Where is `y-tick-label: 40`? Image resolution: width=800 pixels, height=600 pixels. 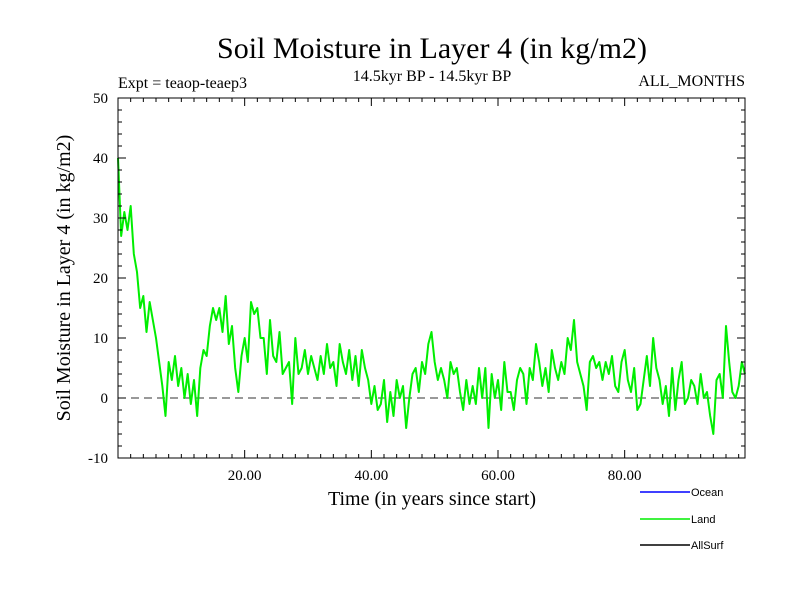
y-tick-label: 40 is located at coordinates (100, 159).